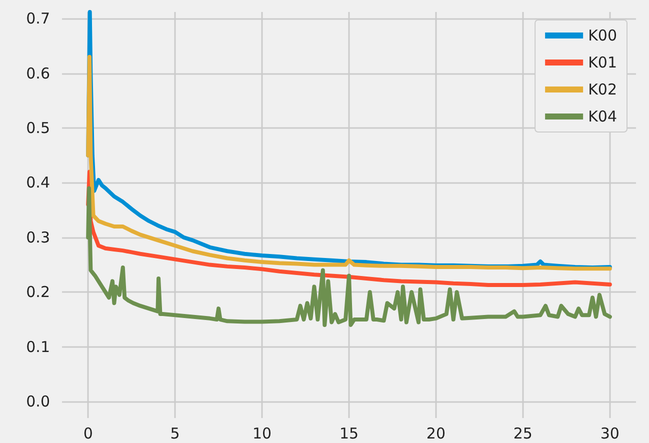  What do you see at coordinates (38, 73) in the screenshot?
I see `y-tick-label: 0.6` at bounding box center [38, 73].